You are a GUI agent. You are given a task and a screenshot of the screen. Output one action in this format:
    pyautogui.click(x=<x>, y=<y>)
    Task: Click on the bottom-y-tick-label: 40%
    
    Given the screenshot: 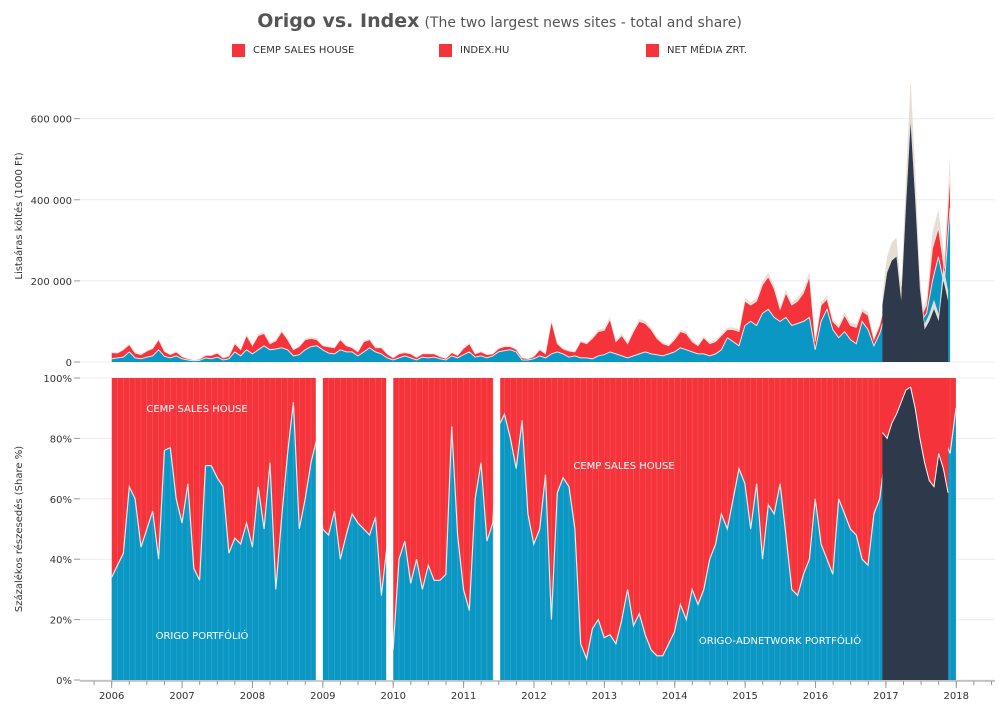 What is the action you would take?
    pyautogui.click(x=61, y=560)
    